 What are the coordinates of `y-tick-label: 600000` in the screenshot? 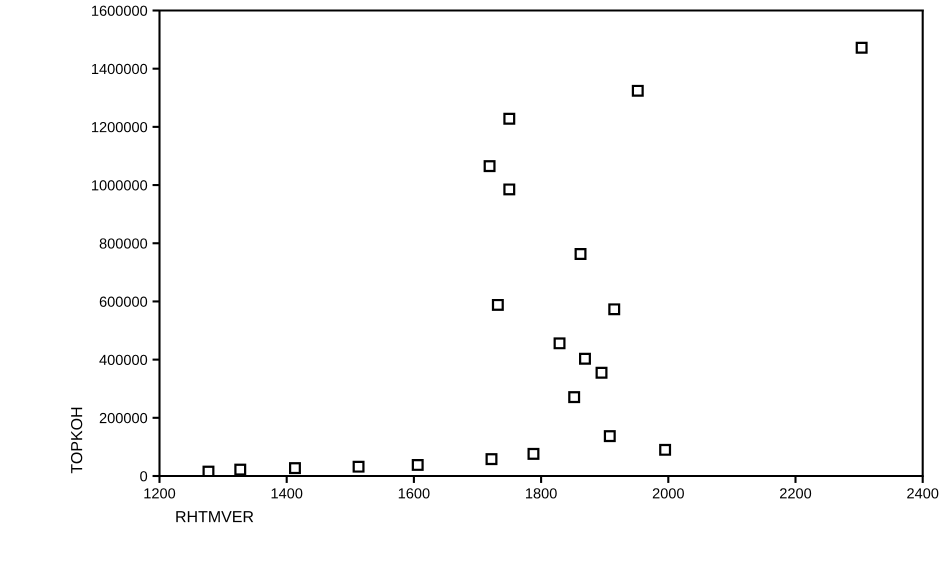 It's located at (124, 301).